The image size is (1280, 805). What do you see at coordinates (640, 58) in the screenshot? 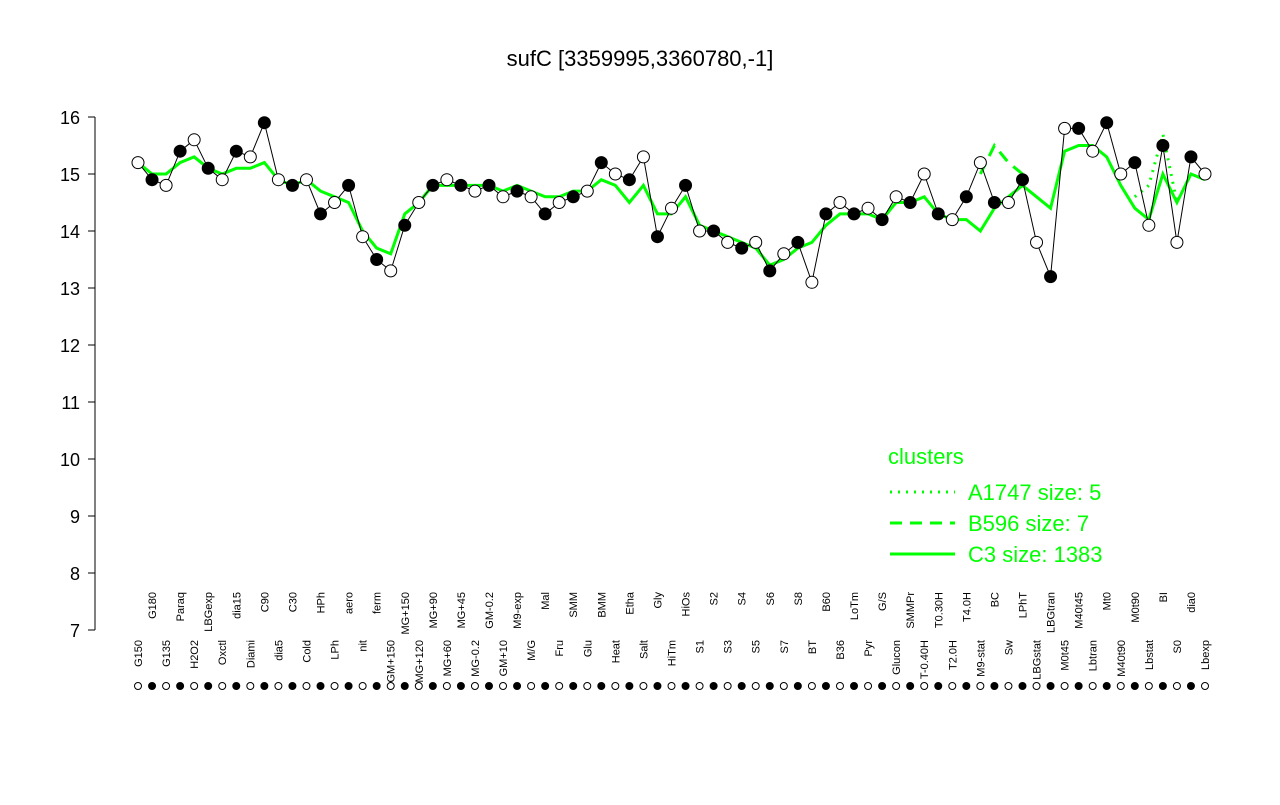
I see `chart-title: sufC [3359995,3360780,-1]` at bounding box center [640, 58].